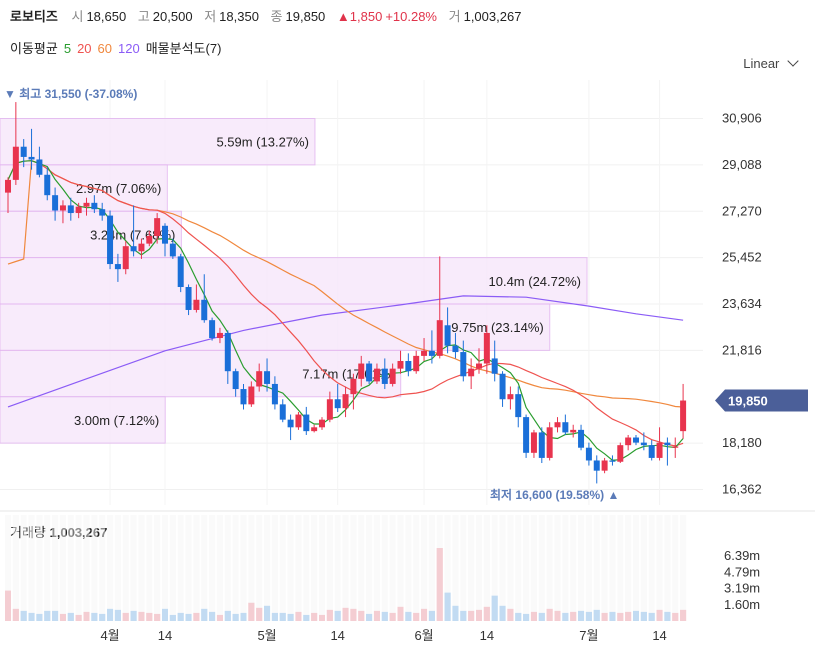  Describe the element at coordinates (348, 374) in the screenshot. I see `volume-profile-label: 7.17m (17.01%)` at that location.